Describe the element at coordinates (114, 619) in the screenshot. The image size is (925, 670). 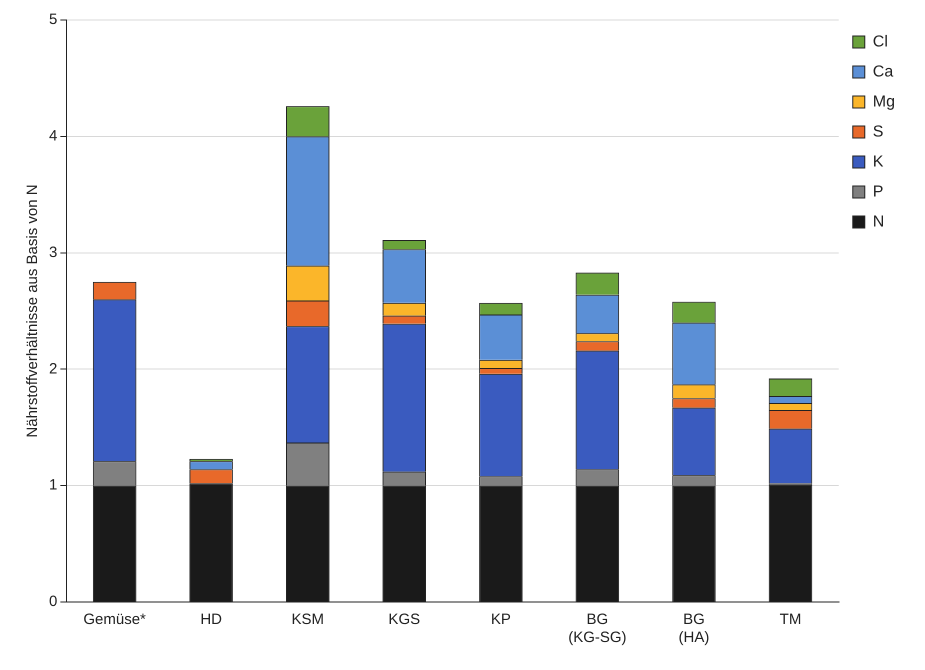
I see `x-tick-label: Gemüse*` at that location.